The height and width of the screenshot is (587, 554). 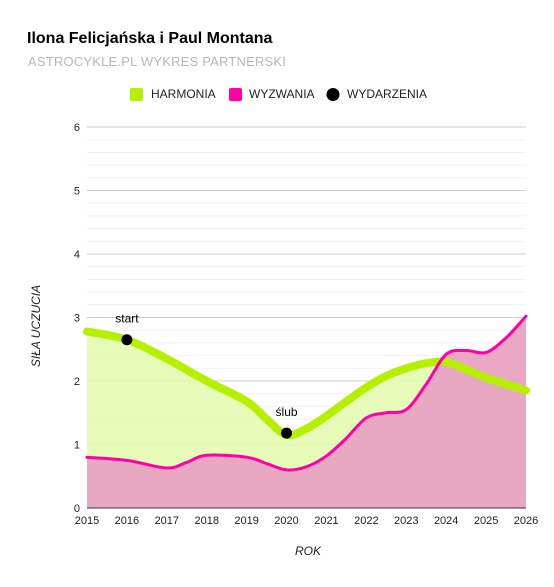 I want to click on x-tick-label: 2026, so click(x=526, y=521).